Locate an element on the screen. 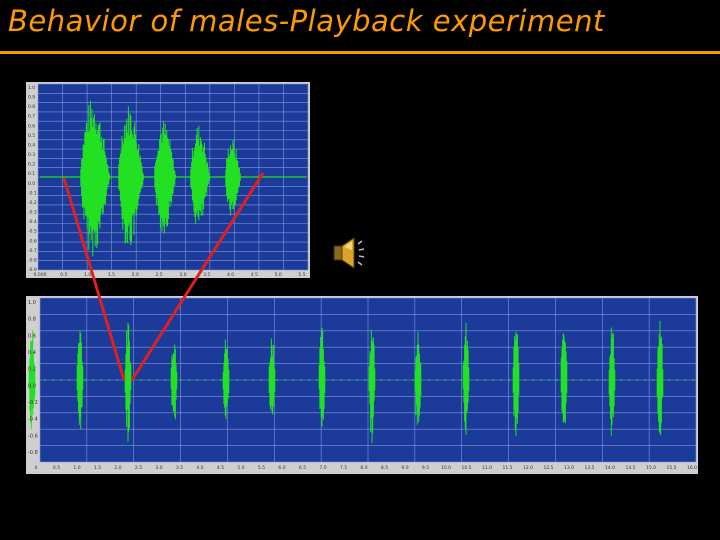 This screenshot has width=720, height=540. axis-tick-label: 7.5 is located at coordinates (343, 468).